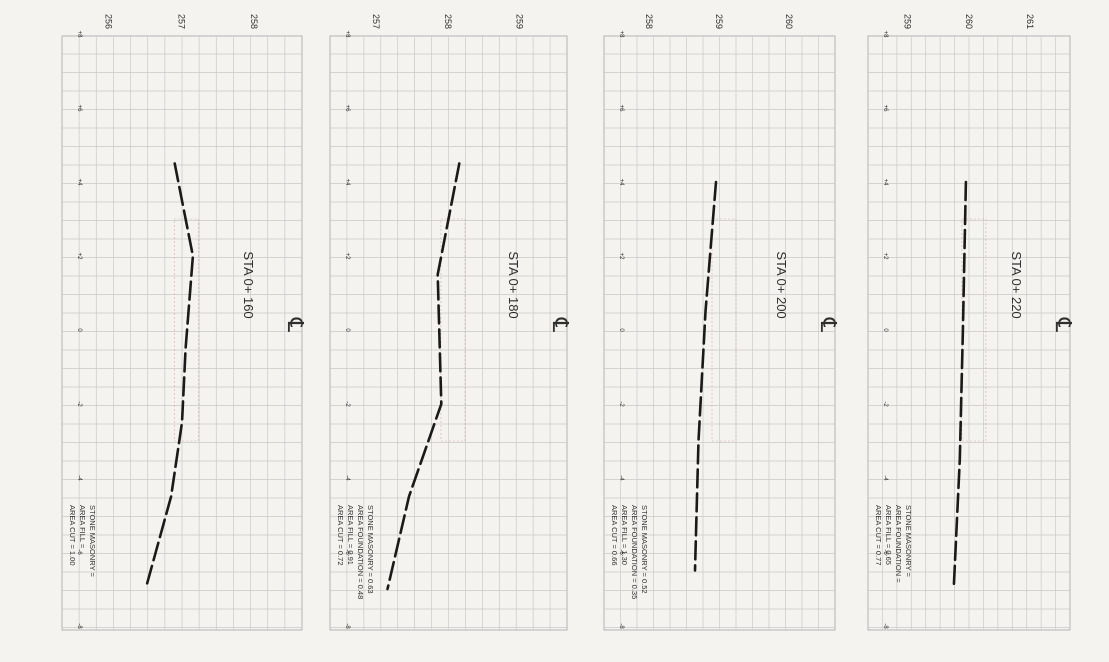  Describe the element at coordinates (513, 284) in the screenshot. I see `station-label: STA 0+ 180` at that location.